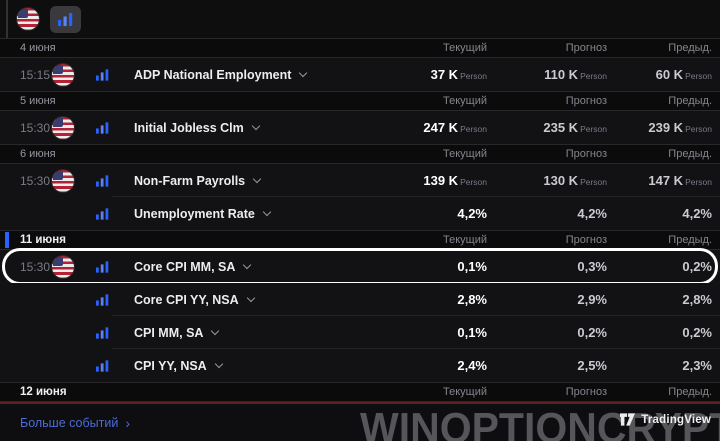  I want to click on chevron-right-icon: ›, so click(127, 422).